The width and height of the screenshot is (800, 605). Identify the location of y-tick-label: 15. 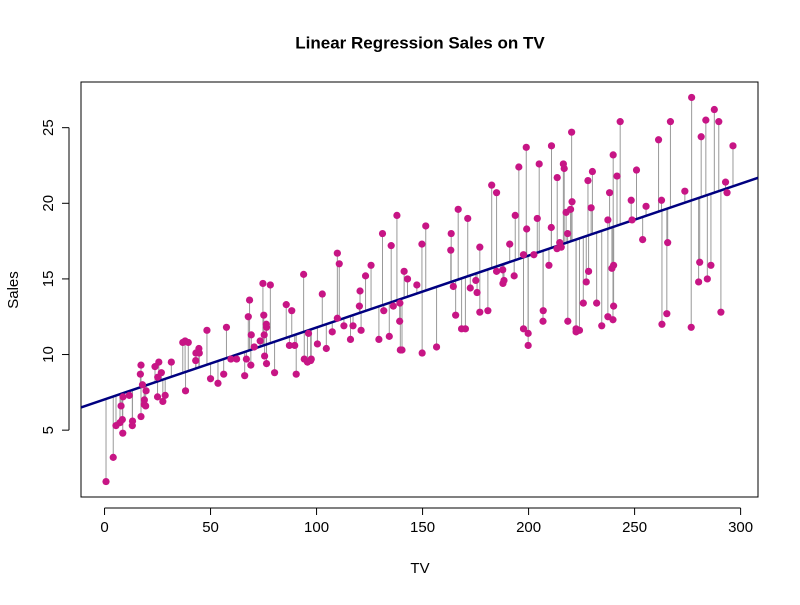
(48, 279).